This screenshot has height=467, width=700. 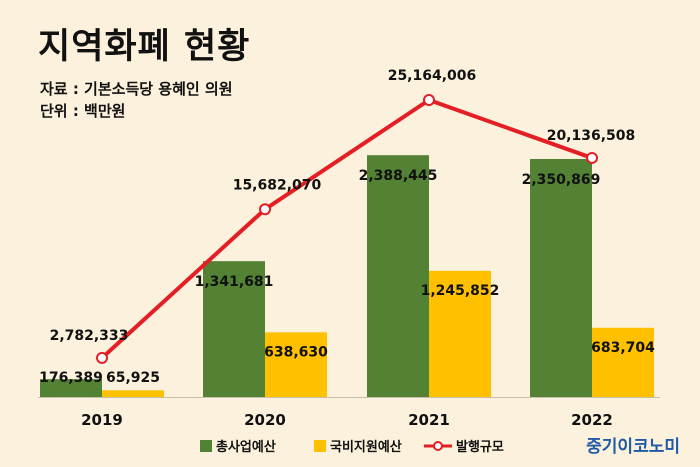 What do you see at coordinates (591, 136) in the screenshot?
I see `data-label-발행규모-2022: 20,136,508` at bounding box center [591, 136].